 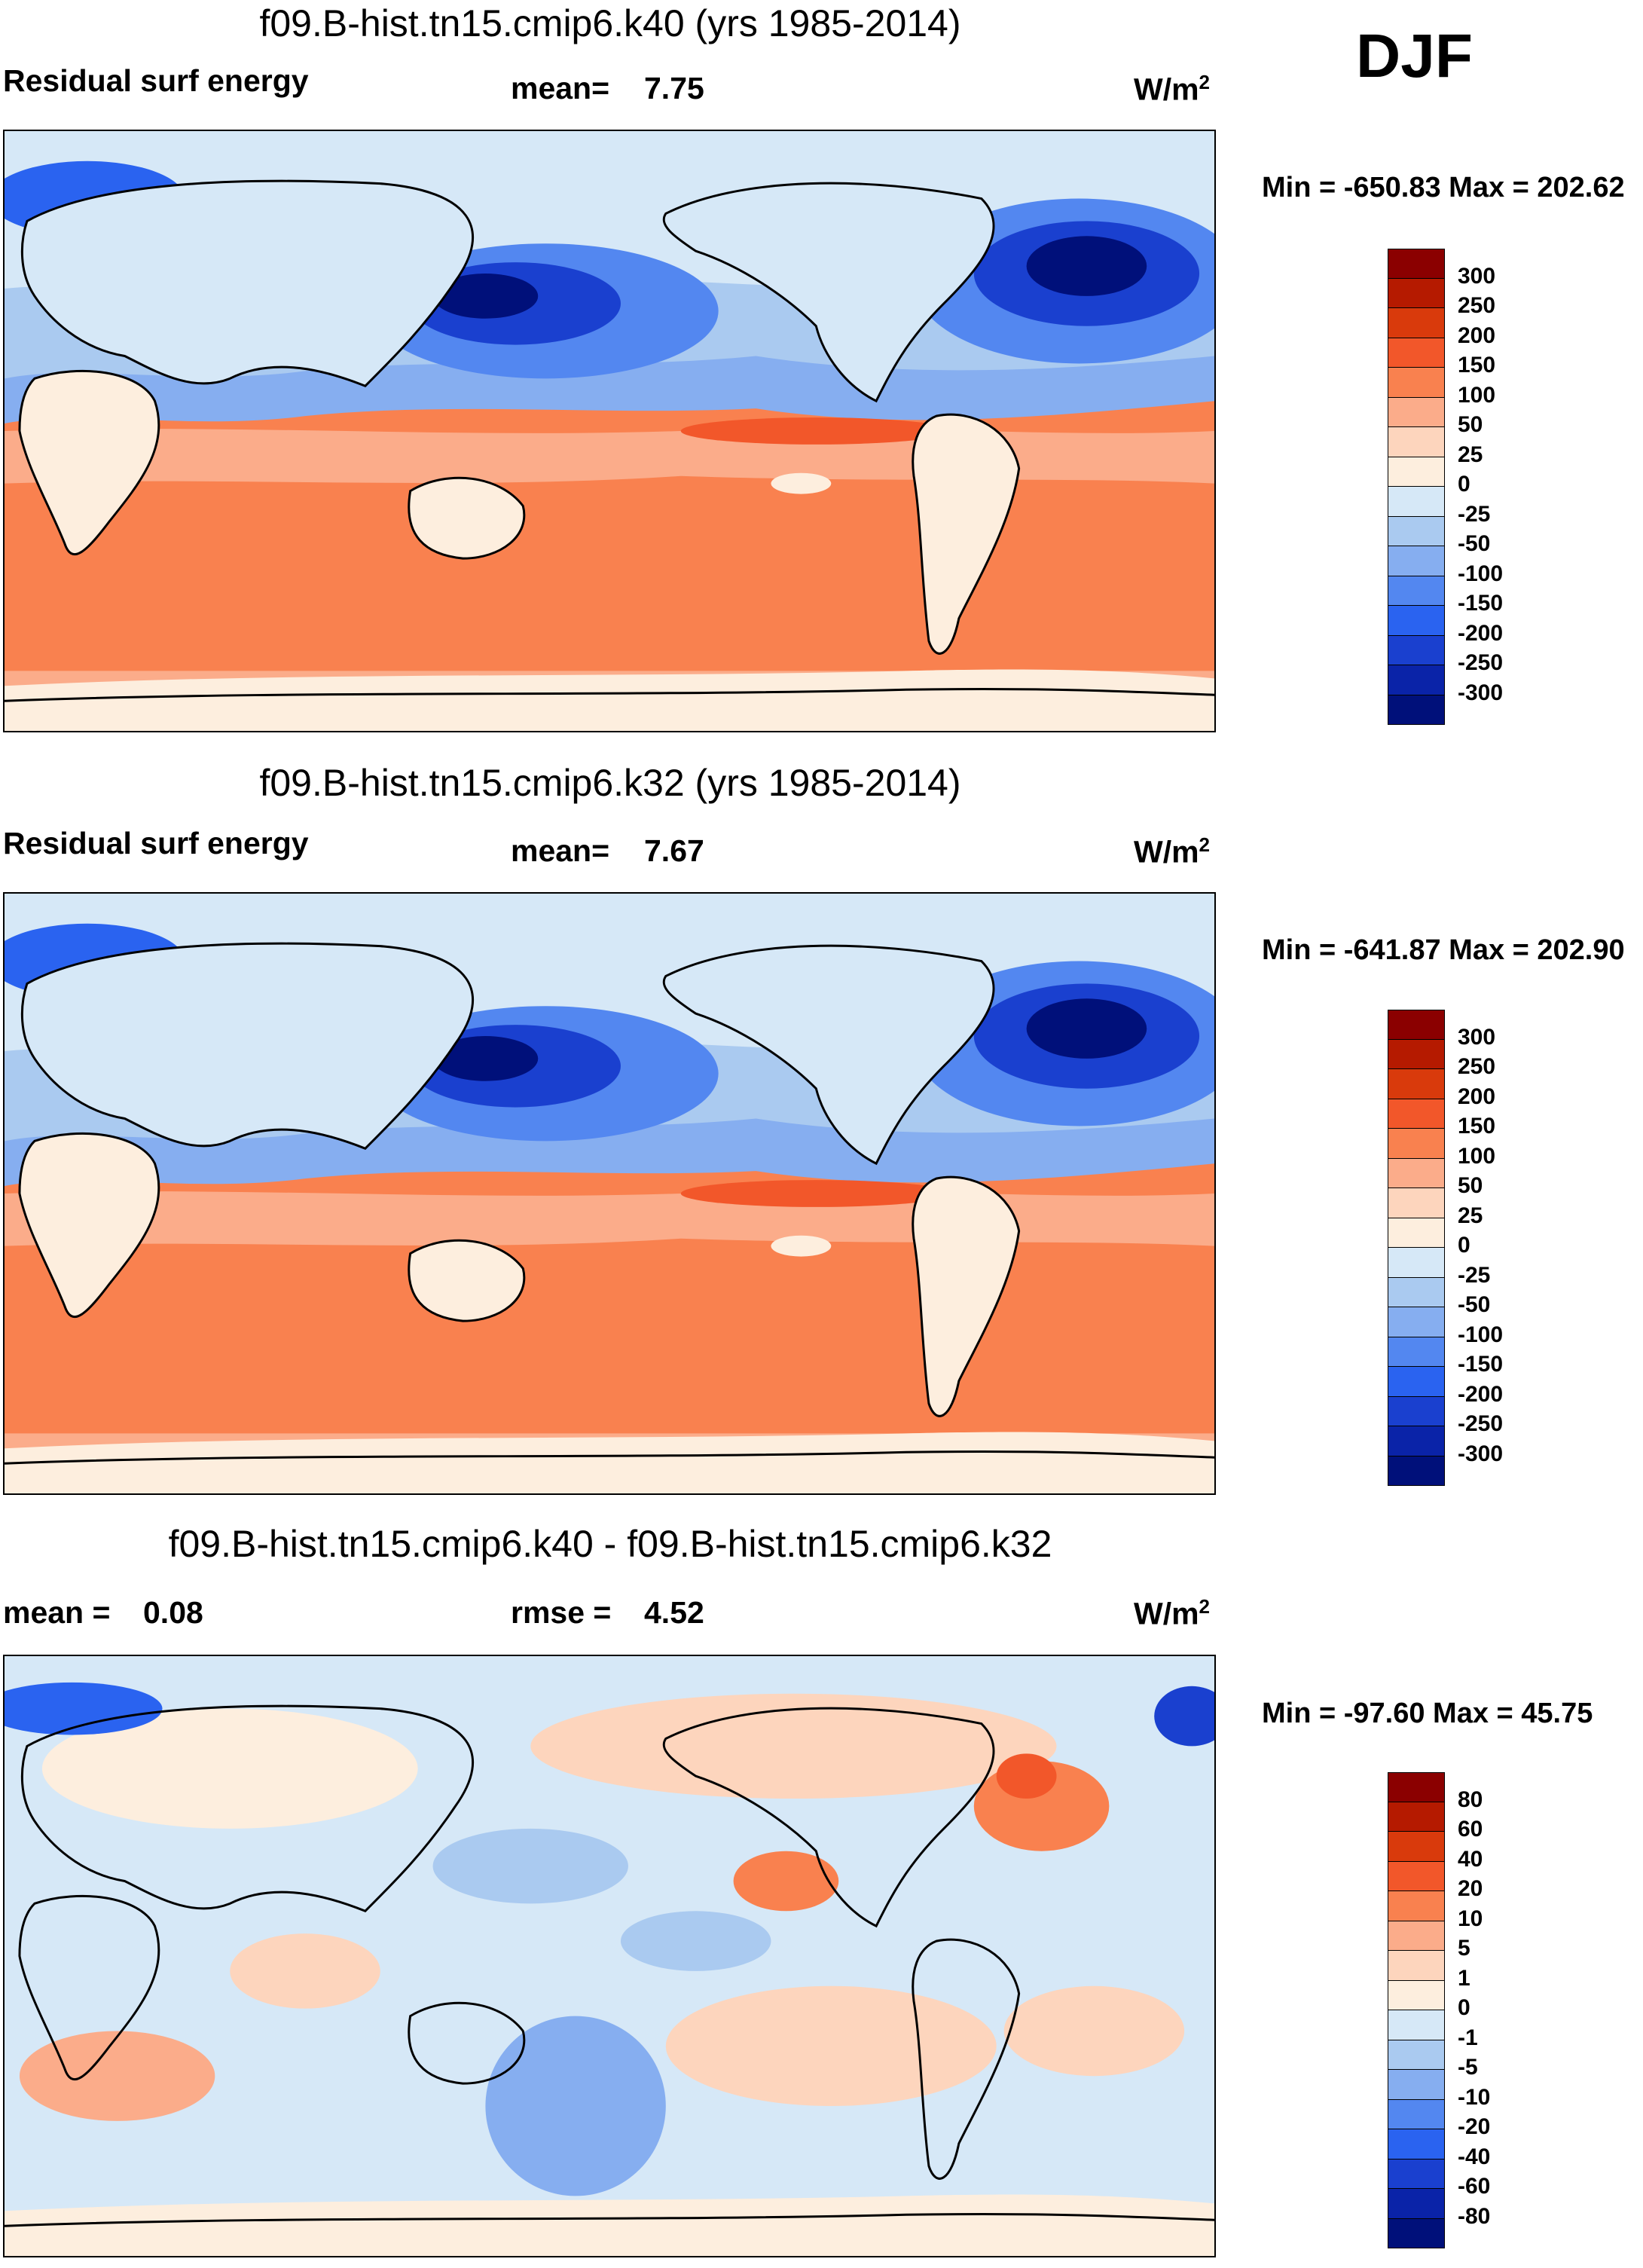 What do you see at coordinates (561, 1612) in the screenshot?
I see `panel3-rmse-label: rmse =` at bounding box center [561, 1612].